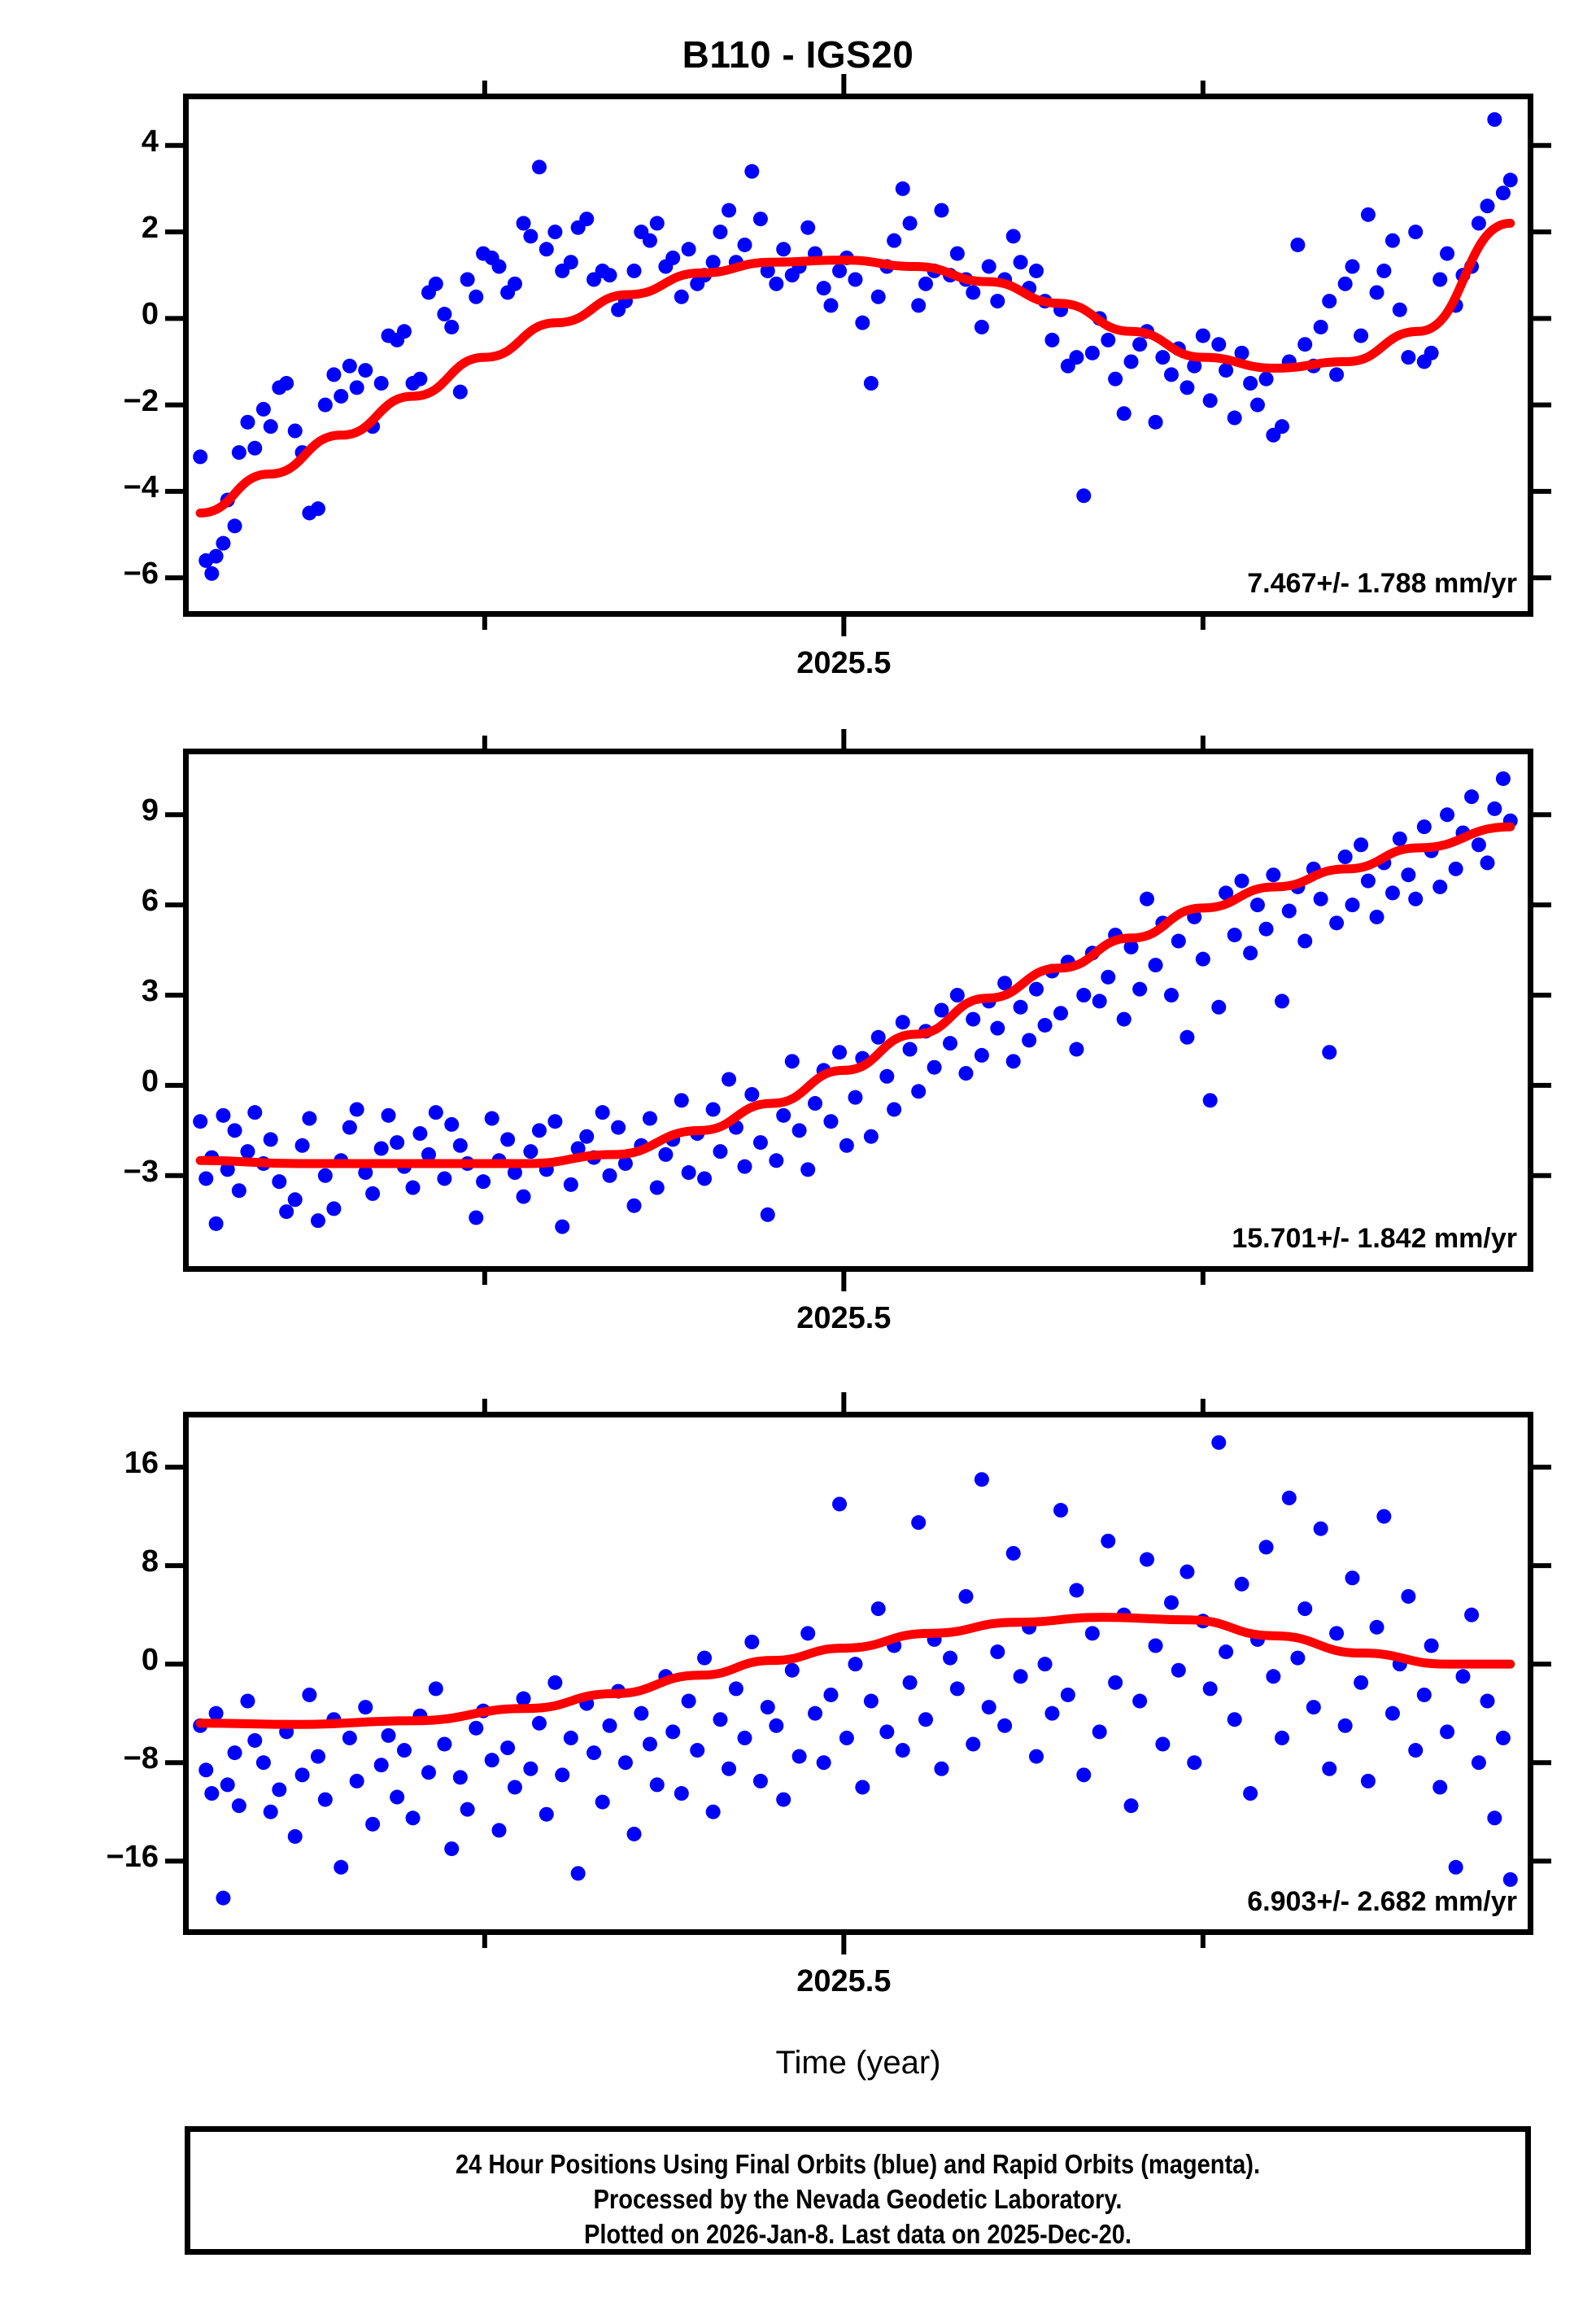 This screenshot has width=1596, height=2306. Describe the element at coordinates (141, 400) in the screenshot. I see `ytick-label-east-3: −2` at that location.